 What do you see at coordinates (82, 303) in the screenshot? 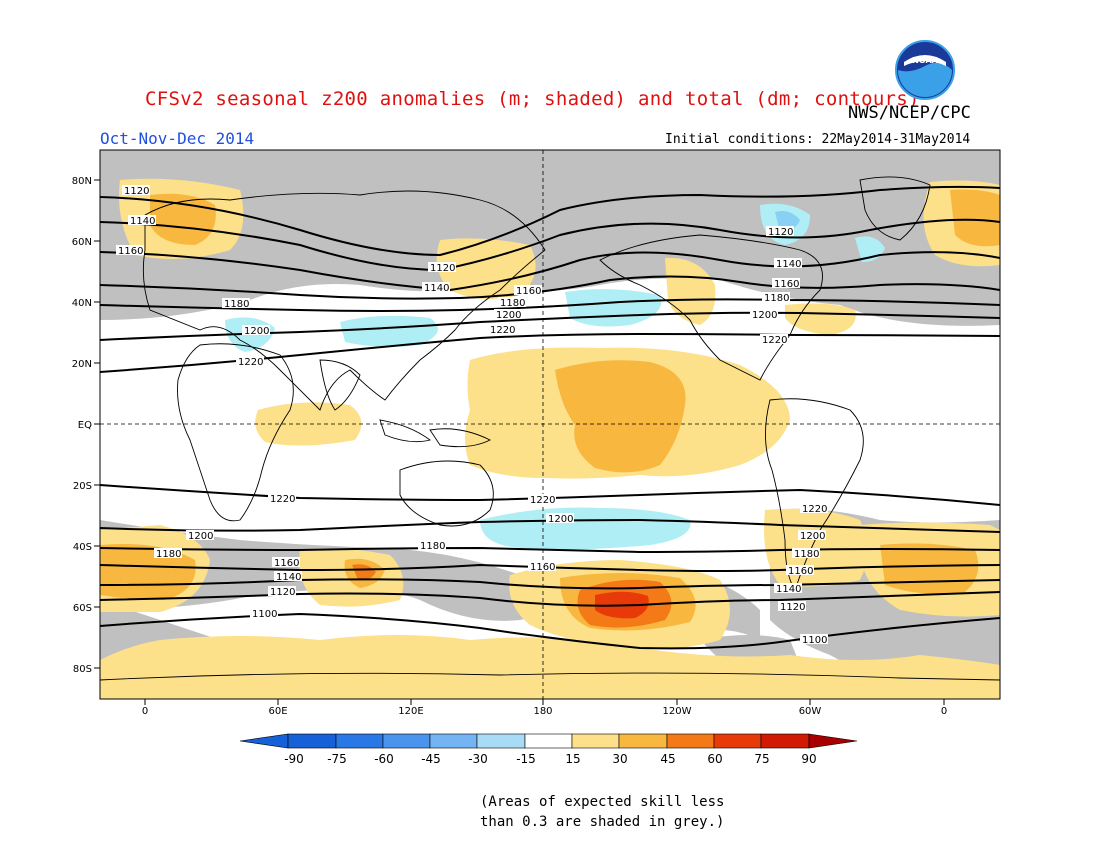
I see `lat-label: 40N` at bounding box center [82, 303].